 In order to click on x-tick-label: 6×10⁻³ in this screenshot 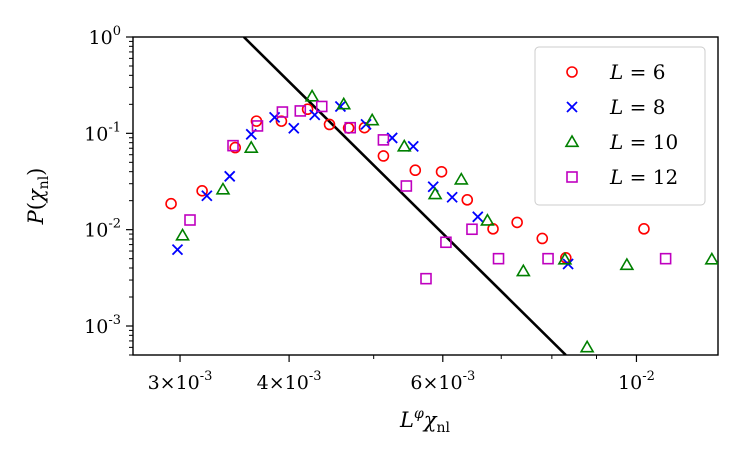, I will do `click(442, 381)`.